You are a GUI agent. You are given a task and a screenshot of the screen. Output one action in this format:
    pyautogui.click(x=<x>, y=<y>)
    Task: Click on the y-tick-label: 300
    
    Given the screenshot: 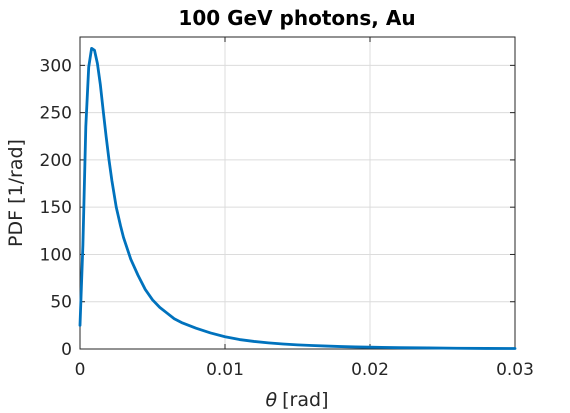 What is the action you would take?
    pyautogui.click(x=56, y=66)
    